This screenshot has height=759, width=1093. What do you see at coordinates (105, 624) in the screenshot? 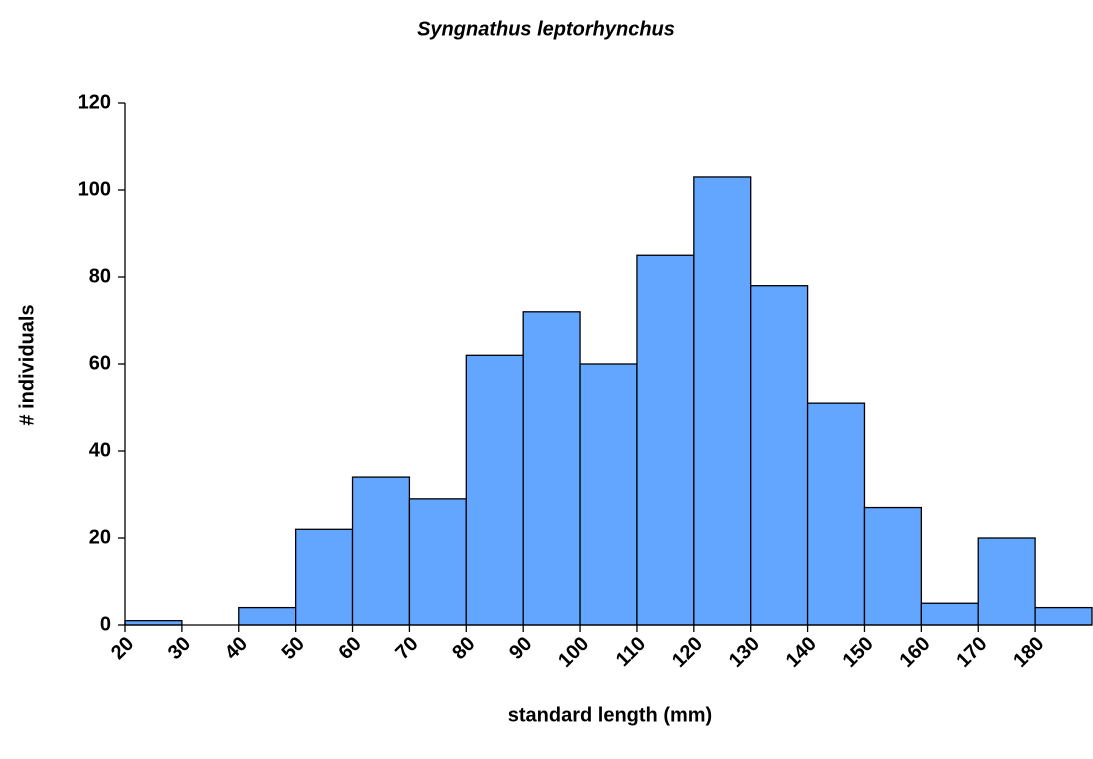
I see `y-tick-label: 0` at bounding box center [105, 624].